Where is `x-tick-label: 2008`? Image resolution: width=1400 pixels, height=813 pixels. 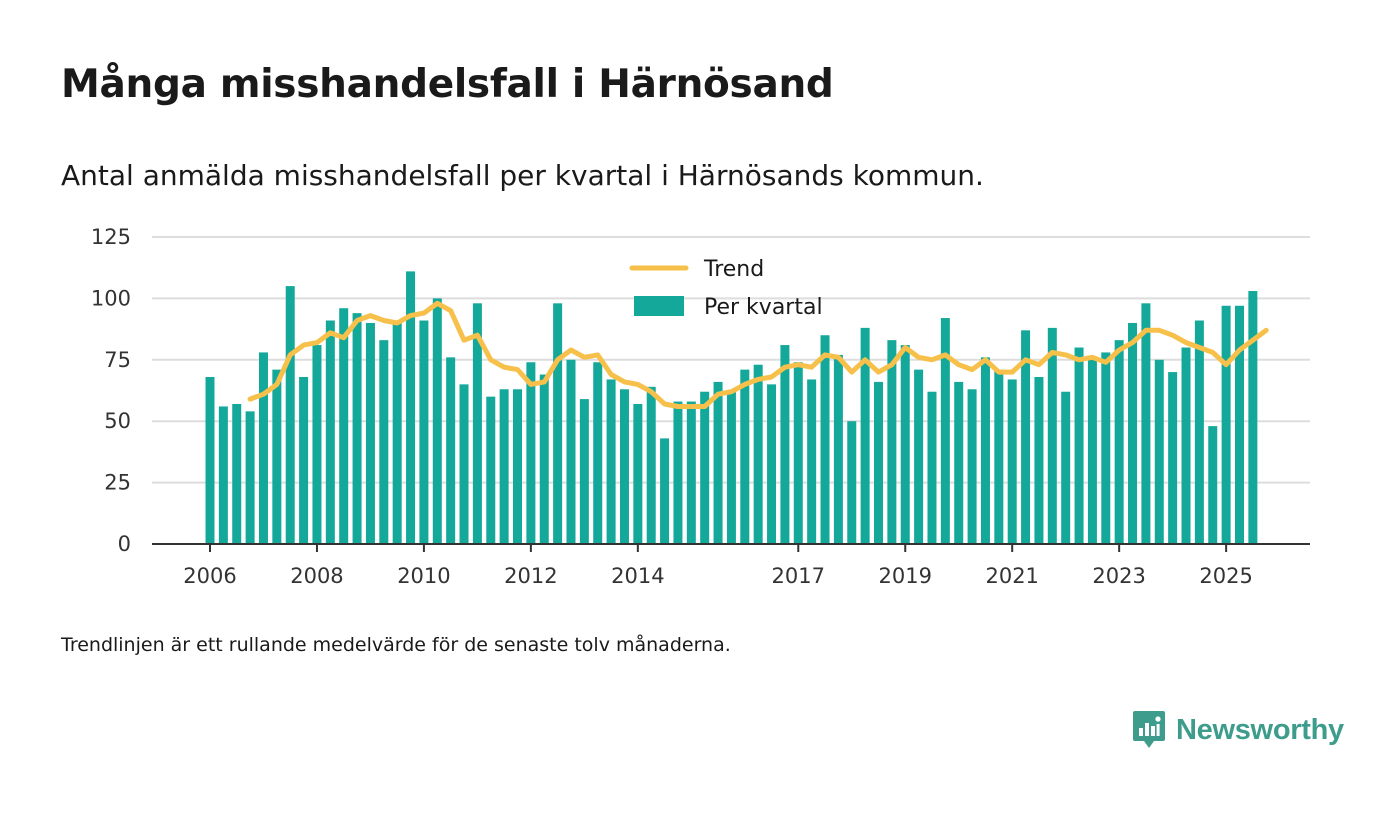
x-tick-label: 2008 is located at coordinates (316, 576).